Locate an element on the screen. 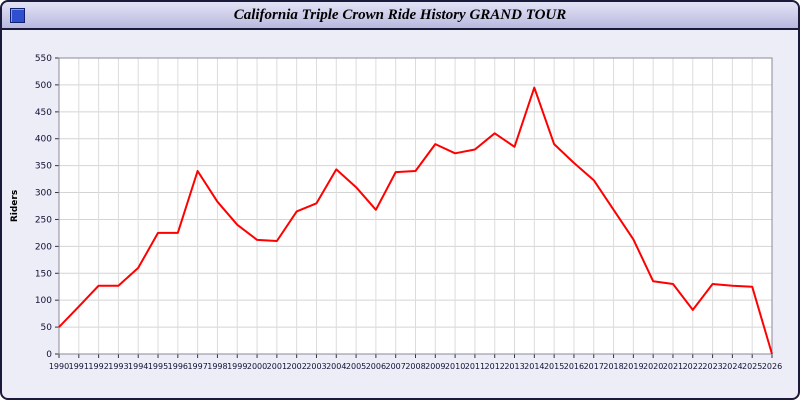 The height and width of the screenshot is (400, 800). y-tick-label: 400 is located at coordinates (43, 140).